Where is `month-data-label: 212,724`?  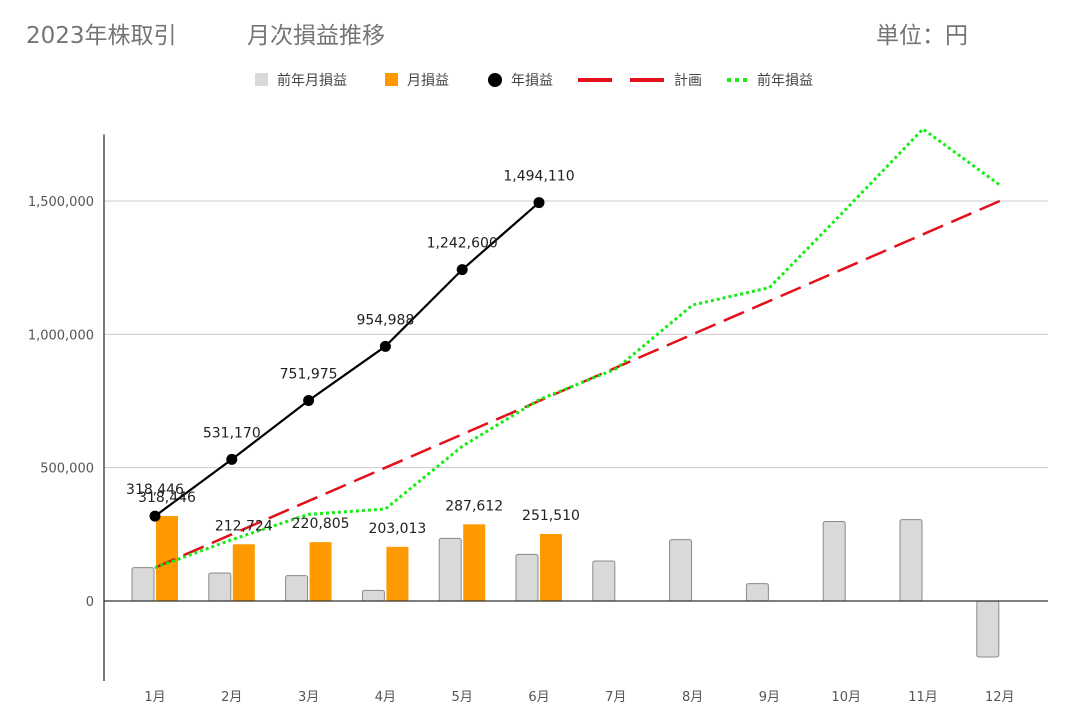 month-data-label: 212,724 is located at coordinates (244, 526).